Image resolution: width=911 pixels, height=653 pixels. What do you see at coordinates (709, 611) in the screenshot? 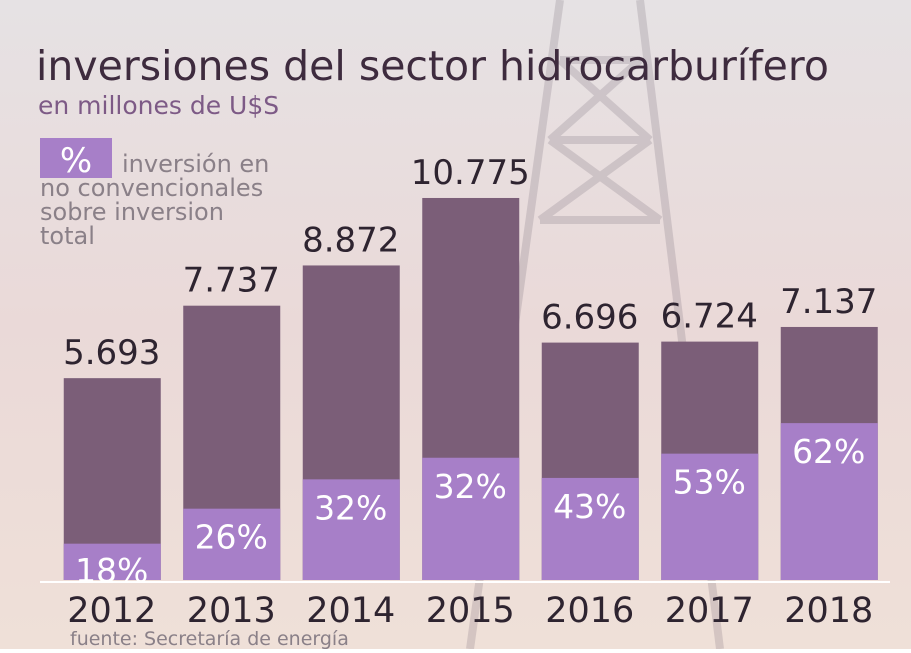
I see `x-tick-label: 2017` at bounding box center [709, 611].